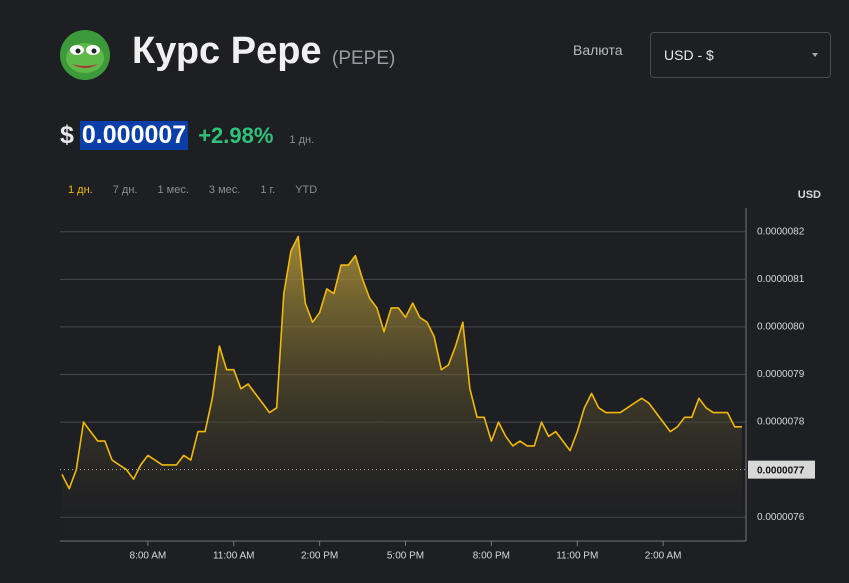 Image resolution: width=849 pixels, height=583 pixels. I want to click on currency-select: USD - $, so click(740, 55).